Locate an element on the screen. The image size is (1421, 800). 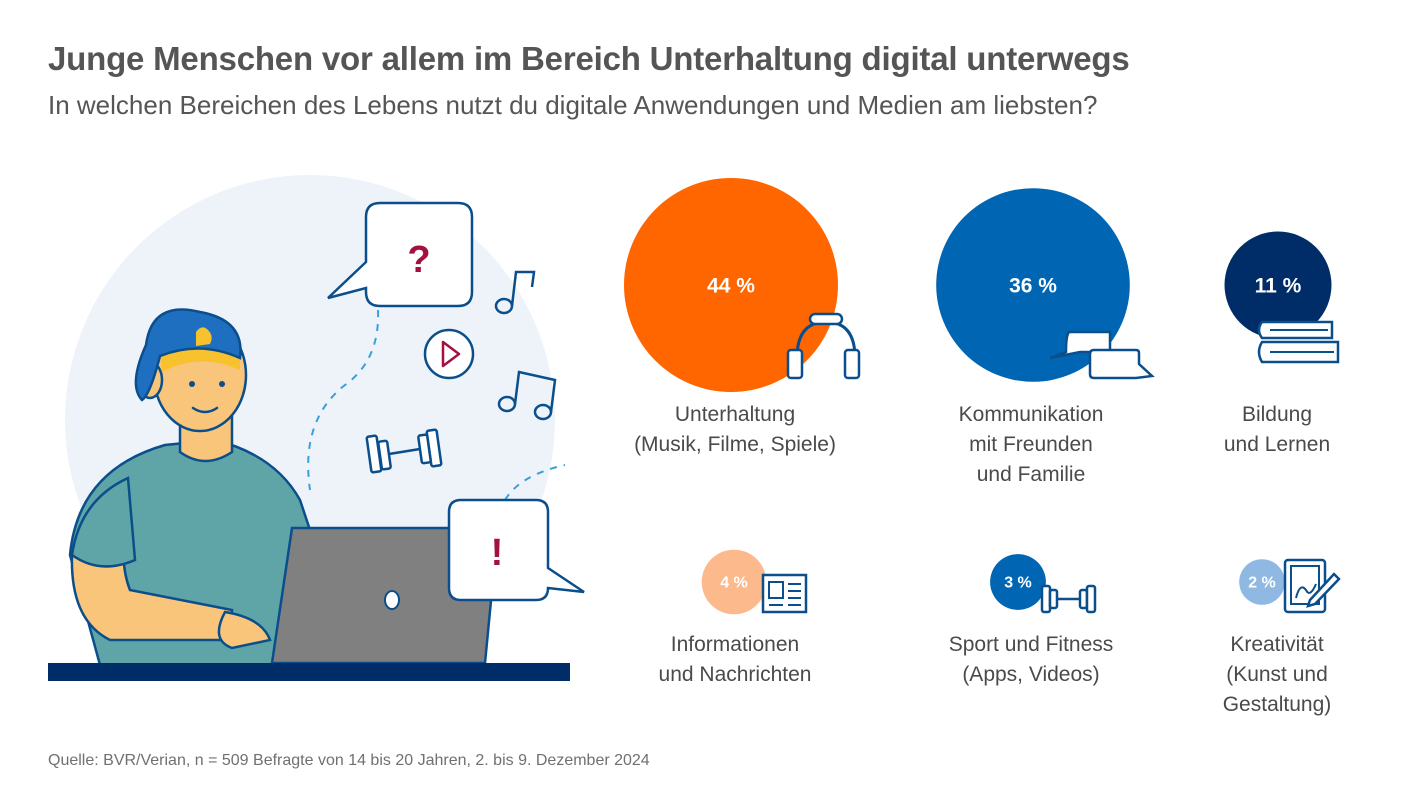
category-label-line: und Familie is located at coordinates (1031, 474).